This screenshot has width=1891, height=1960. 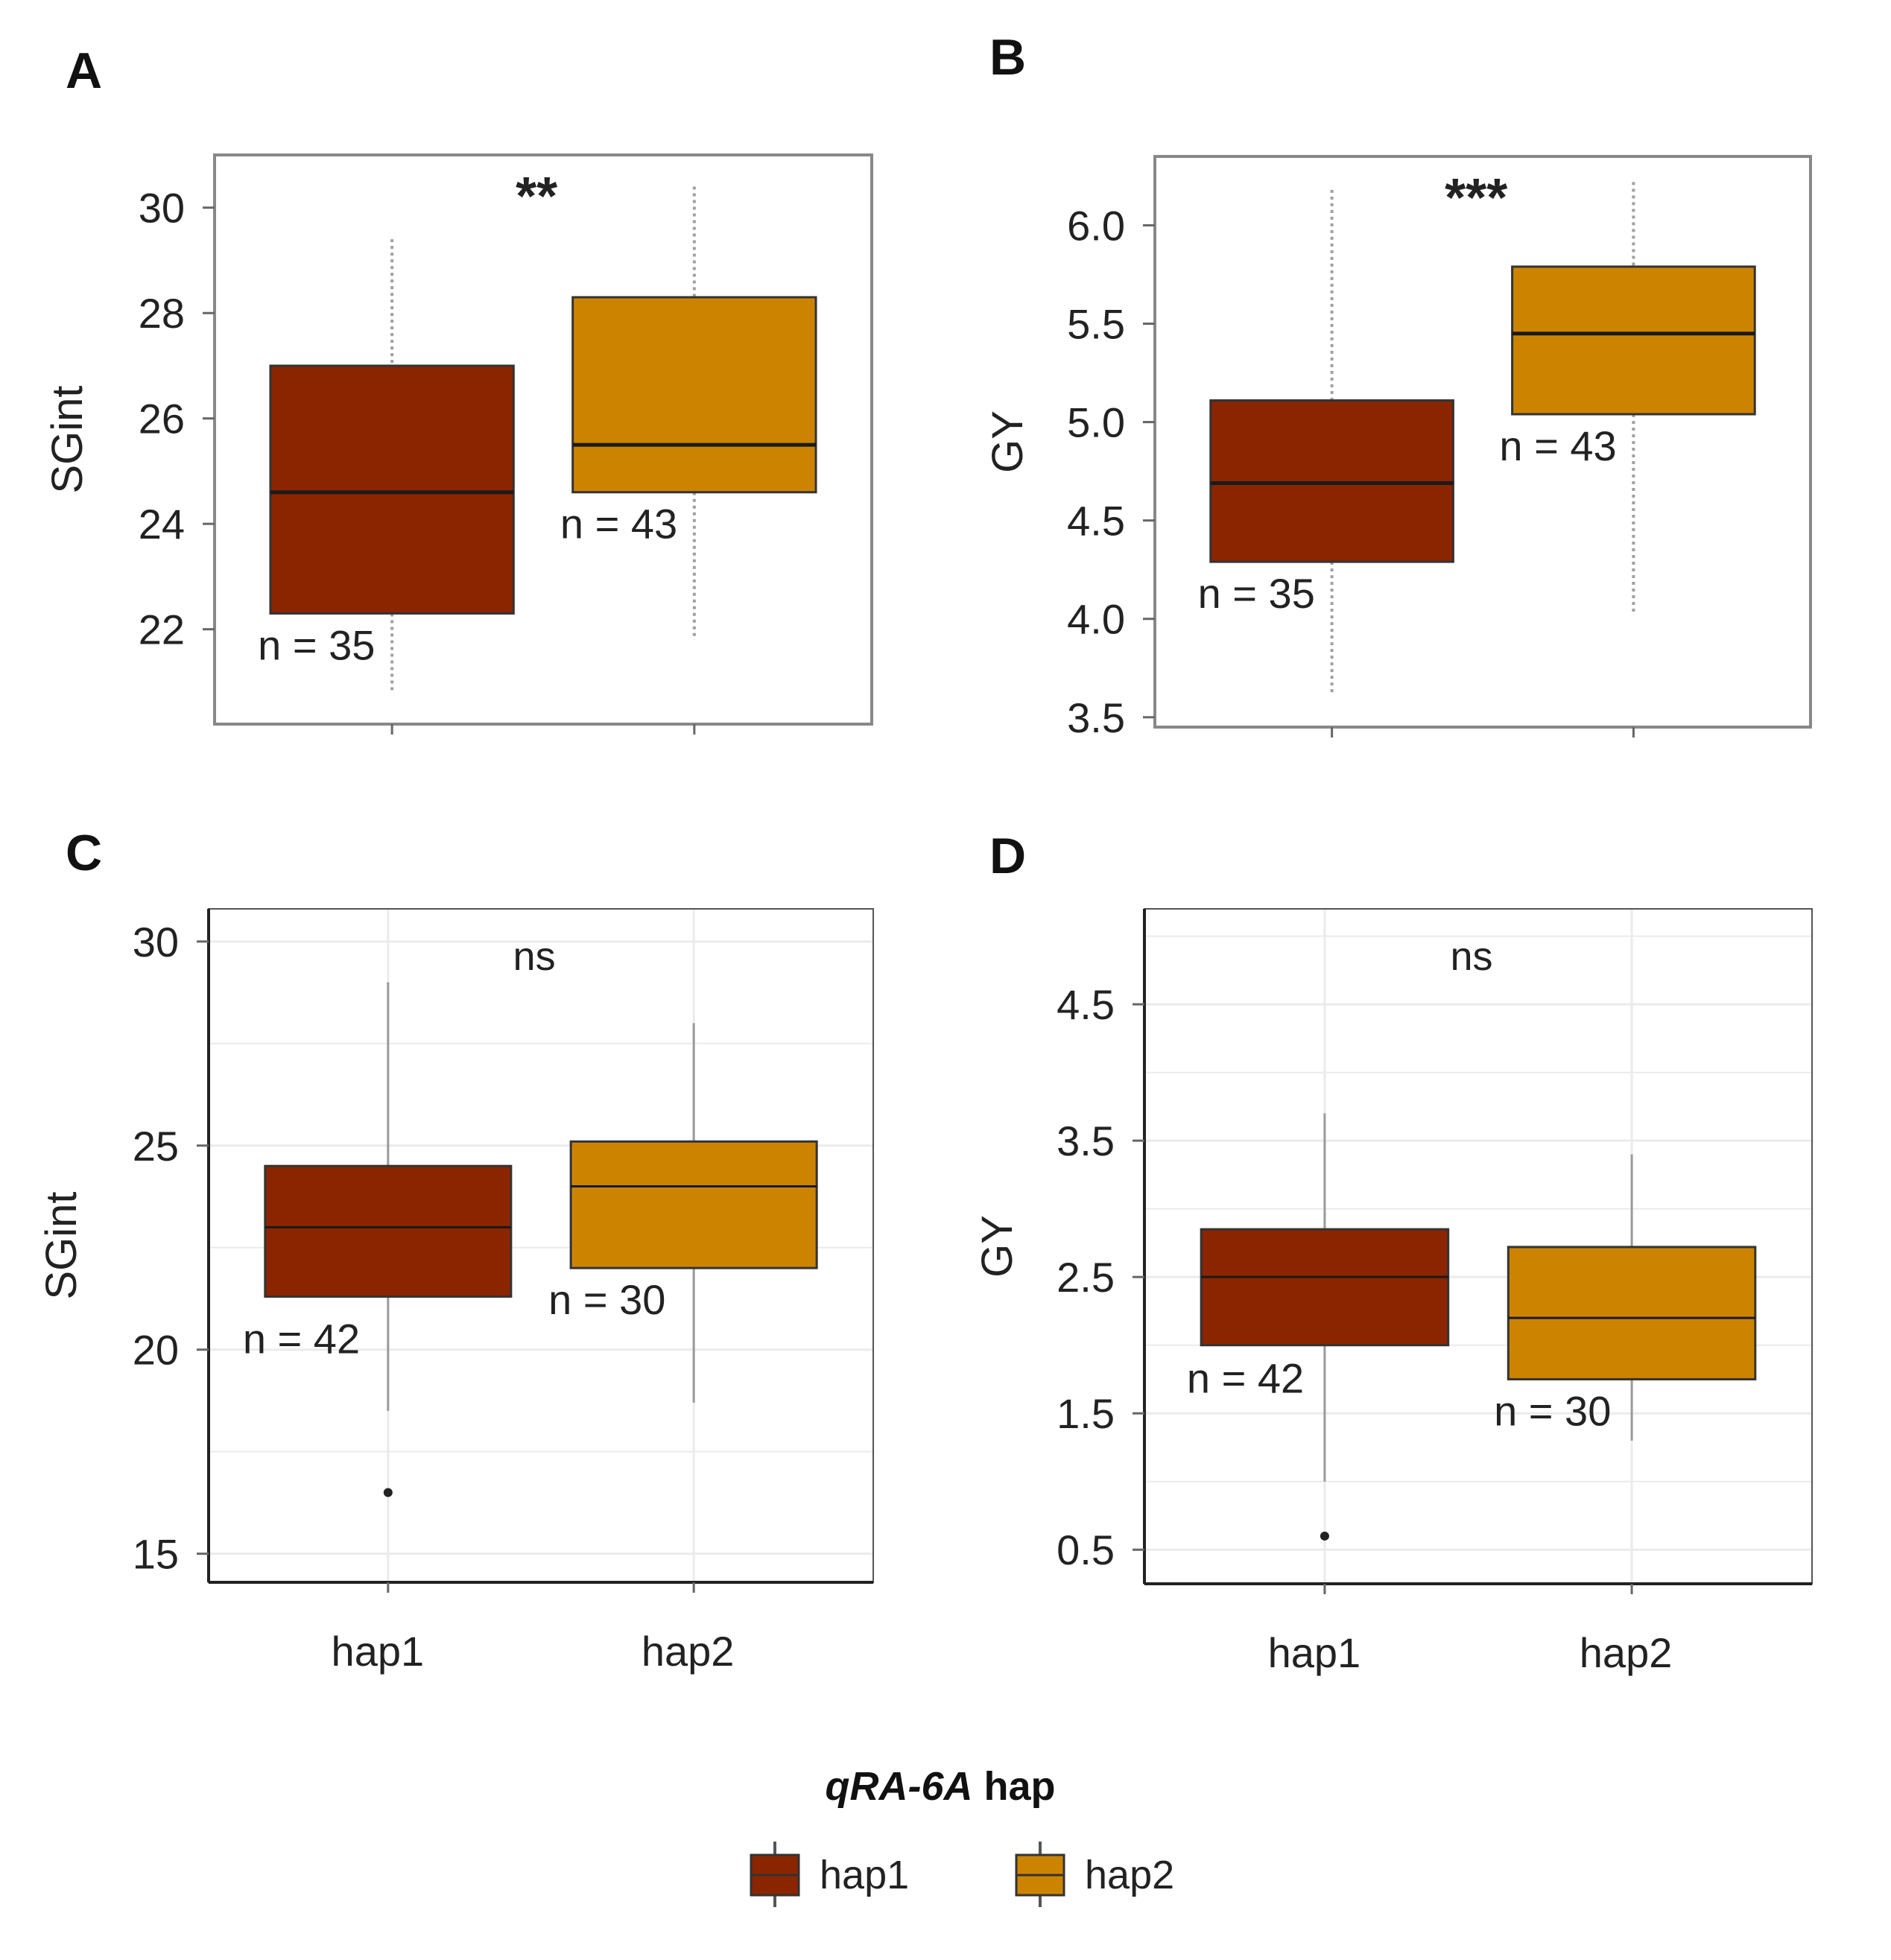 What do you see at coordinates (1040, 1874) in the screenshot?
I see `legend-key-hap2` at bounding box center [1040, 1874].